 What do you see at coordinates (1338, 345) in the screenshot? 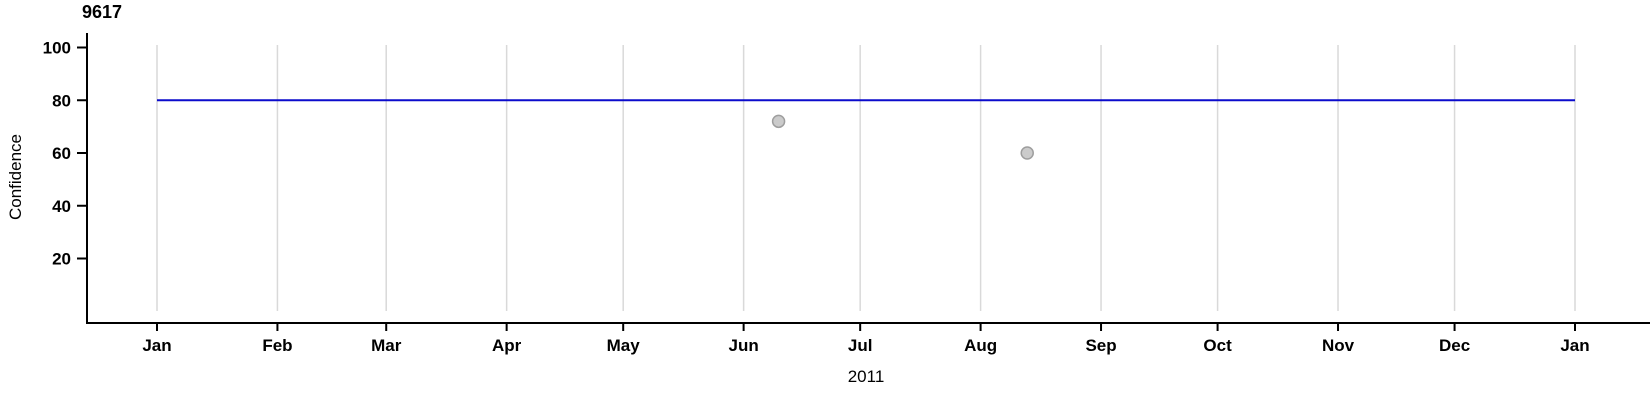
I see `x-tick-label: Nov` at bounding box center [1338, 345].